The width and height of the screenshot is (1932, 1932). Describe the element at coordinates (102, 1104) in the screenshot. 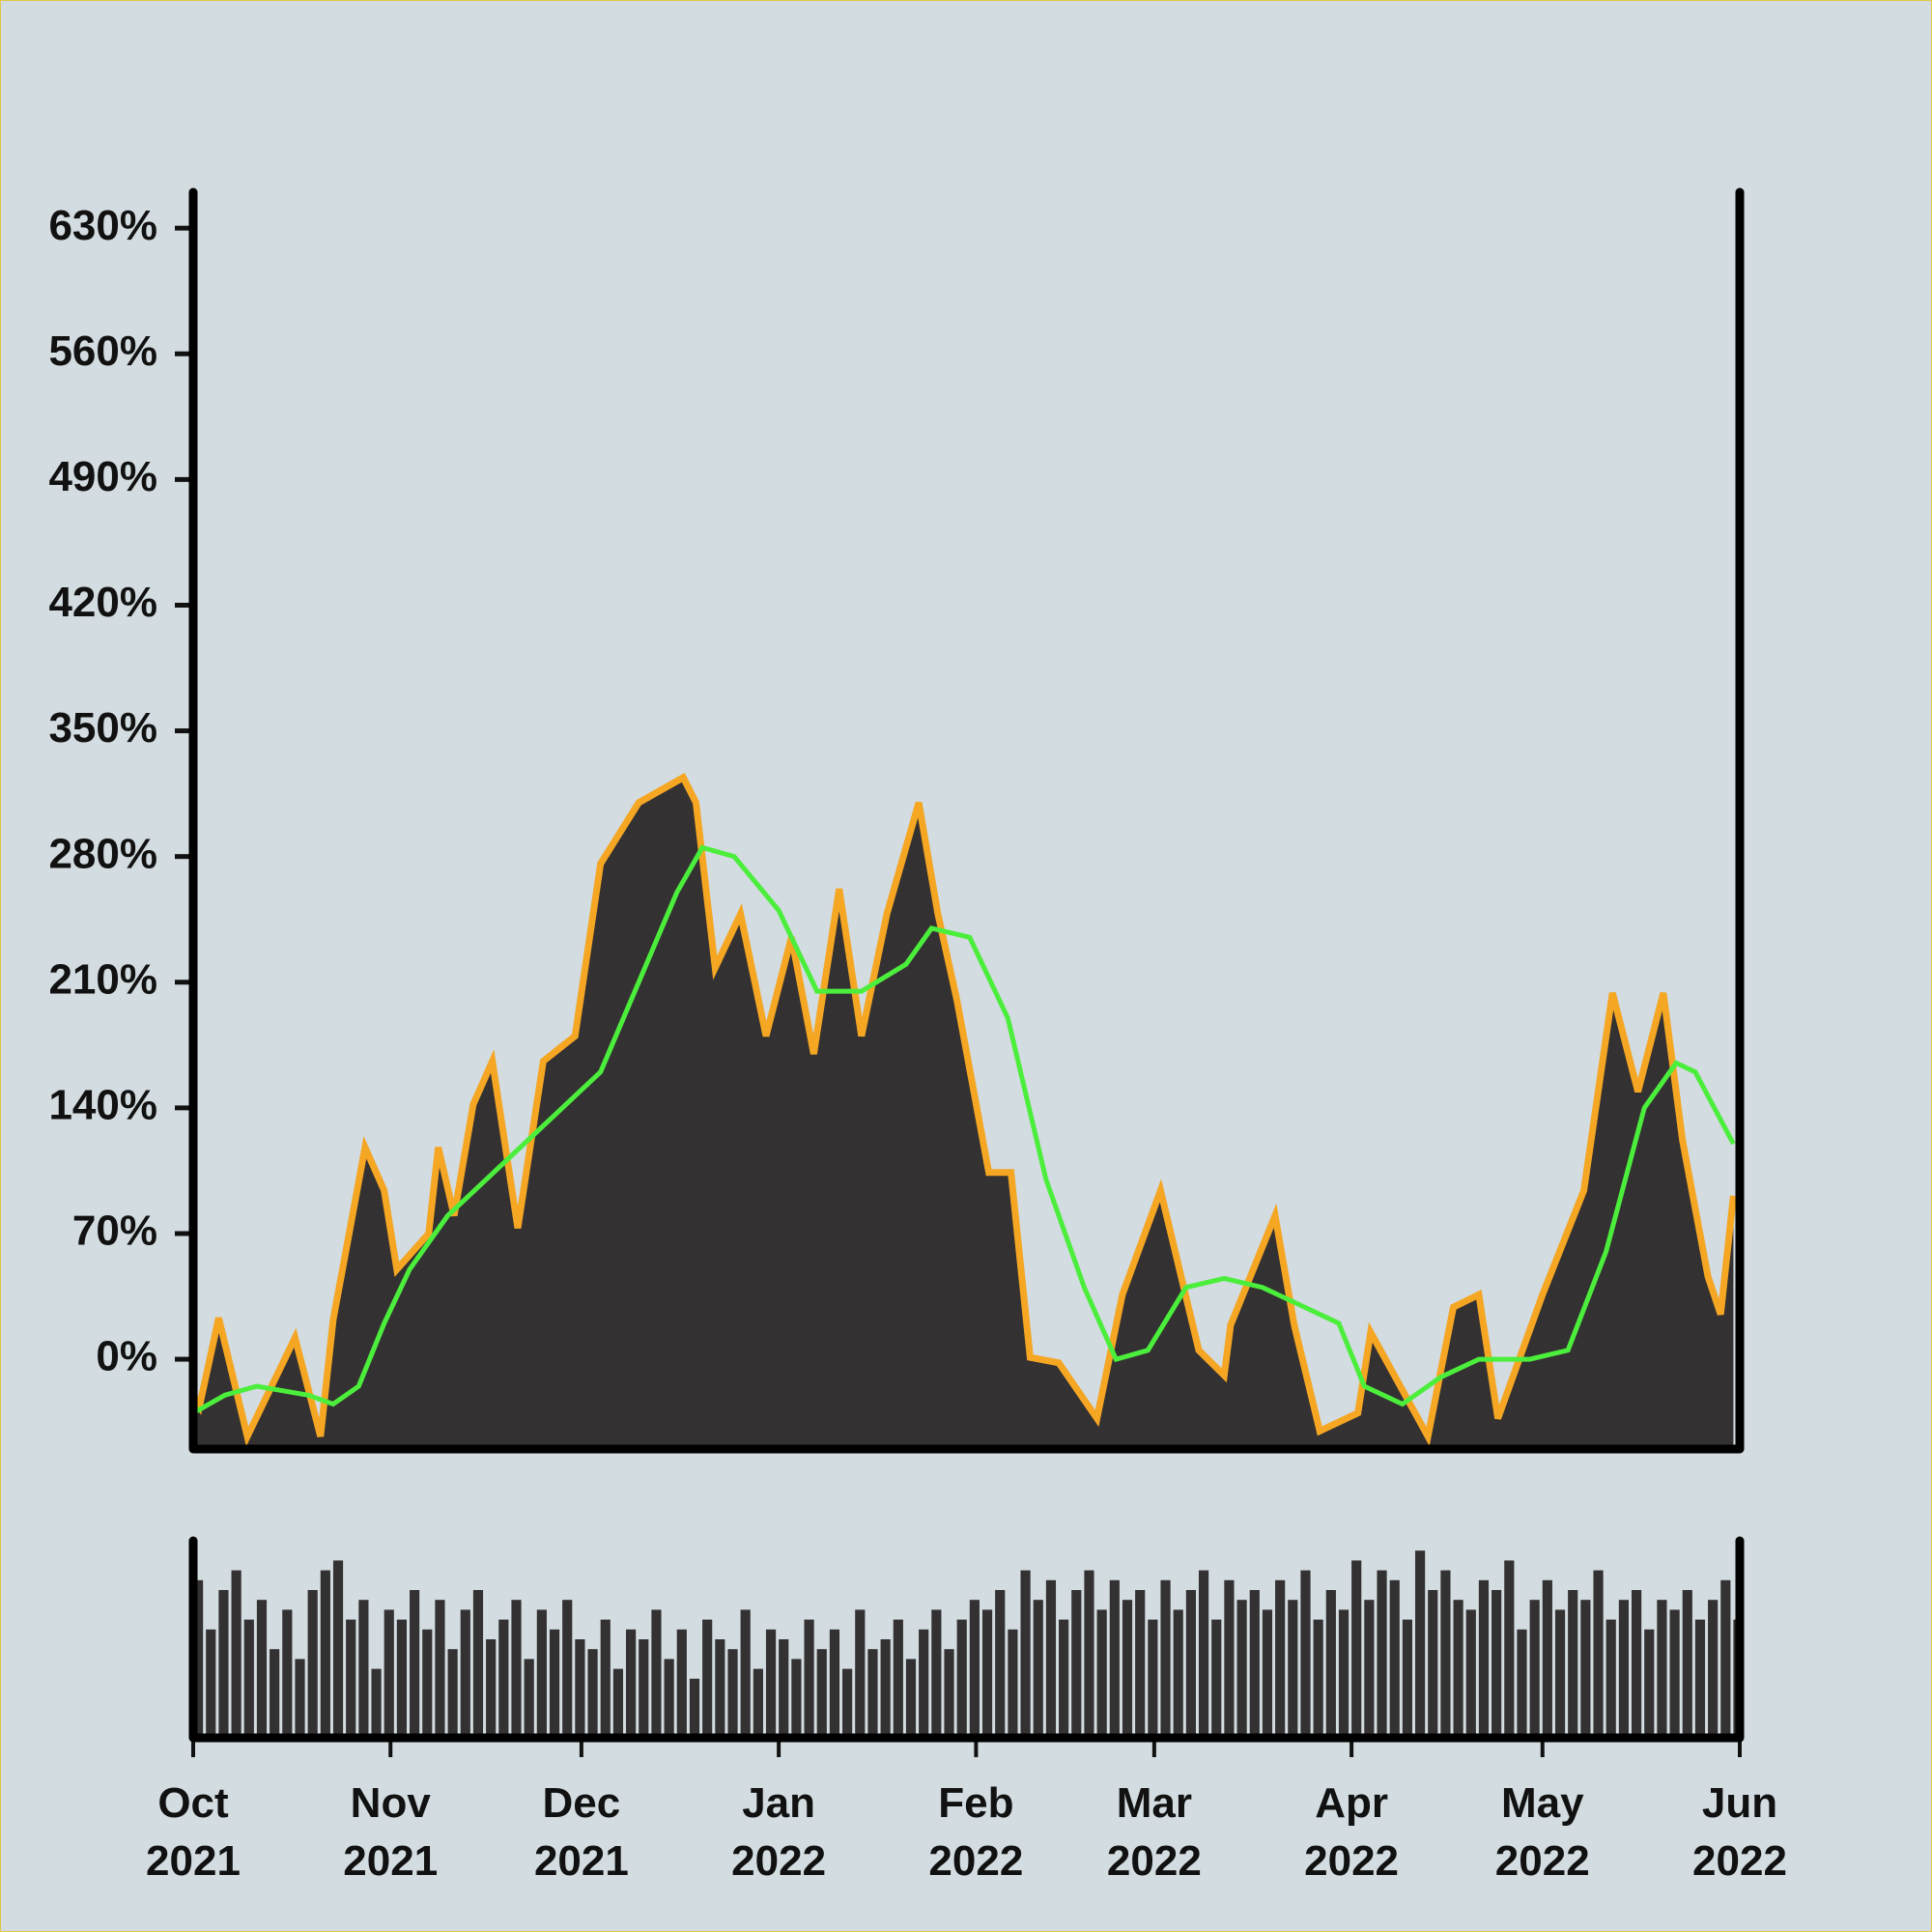

I see `y-tick-label: 140%` at that location.